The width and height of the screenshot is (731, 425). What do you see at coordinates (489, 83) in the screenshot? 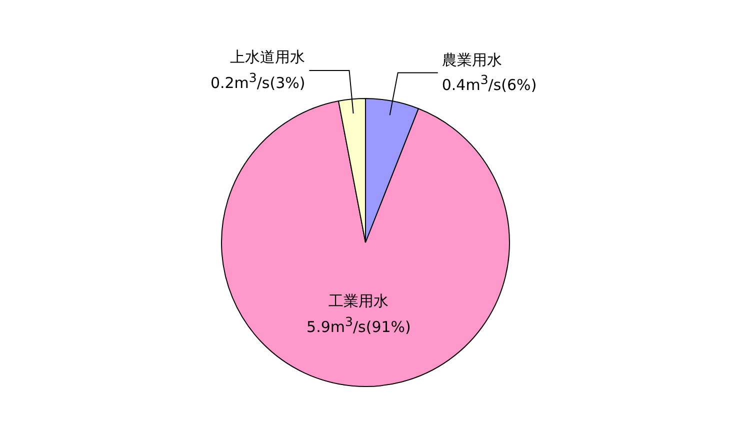
I see `data-label: 0.4m$^{3}$/s(6%)` at bounding box center [489, 83].